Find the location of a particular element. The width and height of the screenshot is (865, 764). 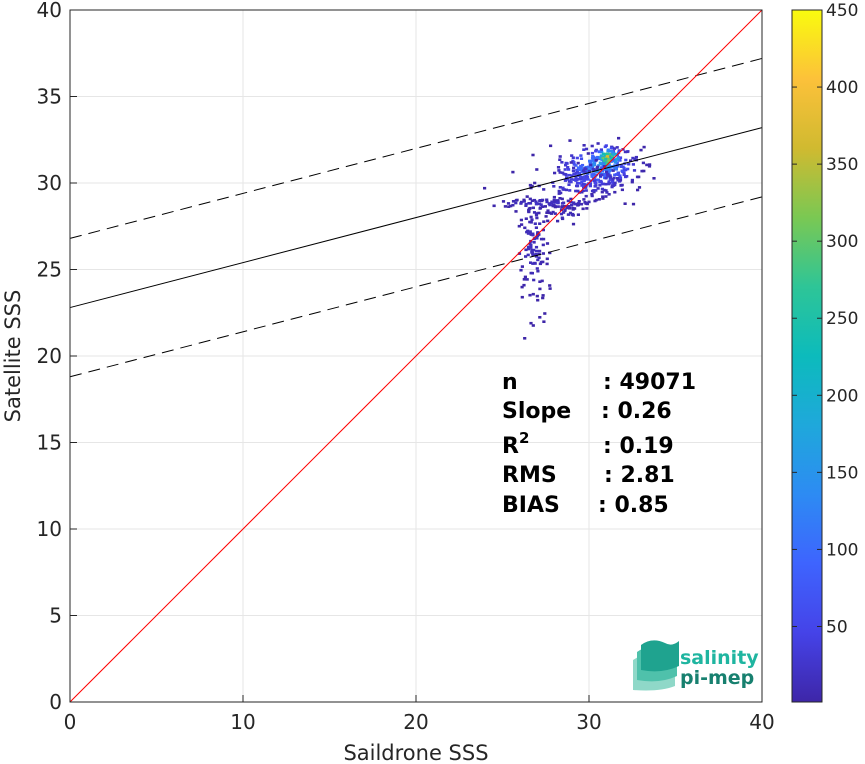

wave-logo-icon is located at coordinates (656, 665).